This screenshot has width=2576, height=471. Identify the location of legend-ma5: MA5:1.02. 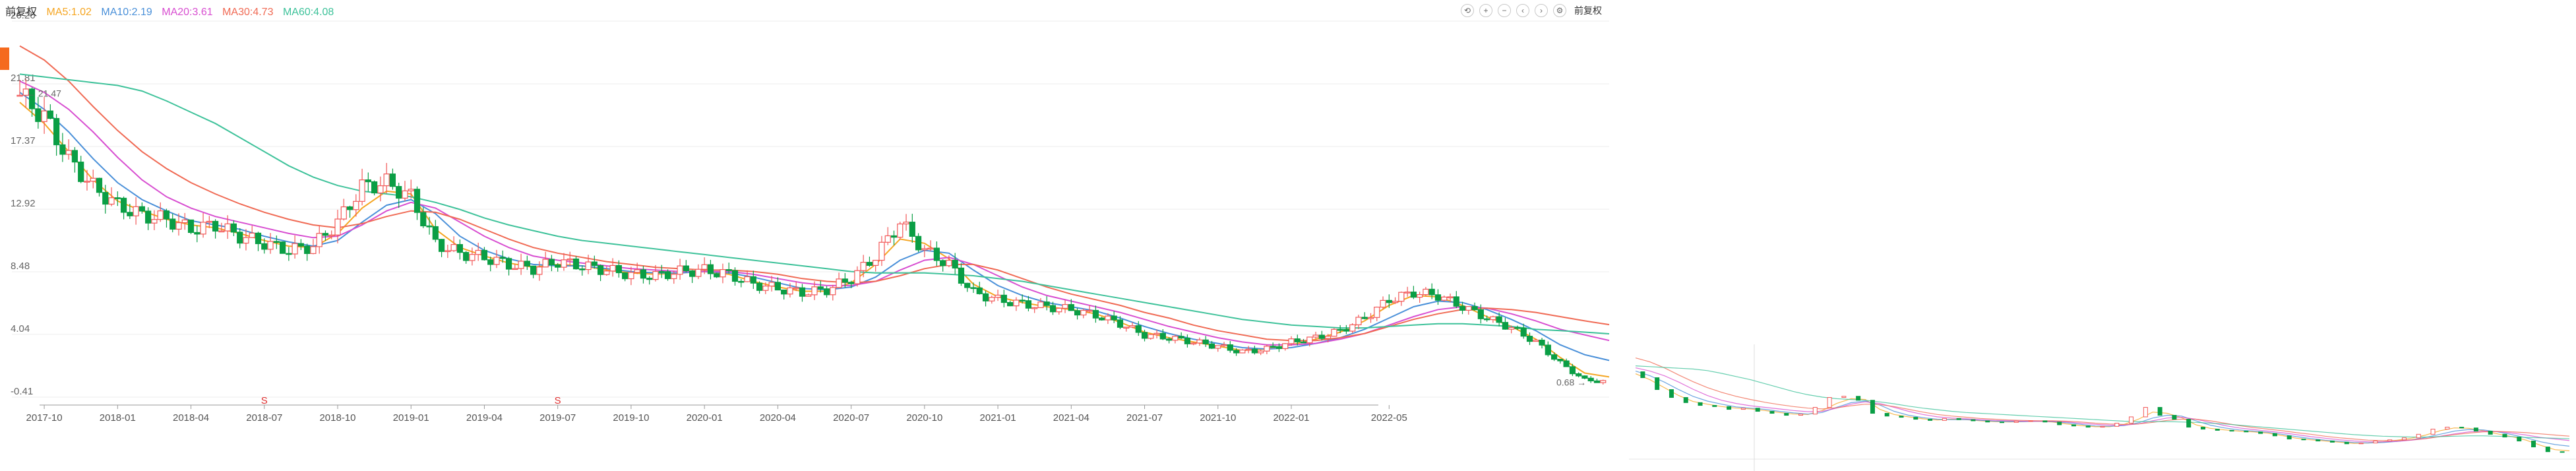
(69, 13).